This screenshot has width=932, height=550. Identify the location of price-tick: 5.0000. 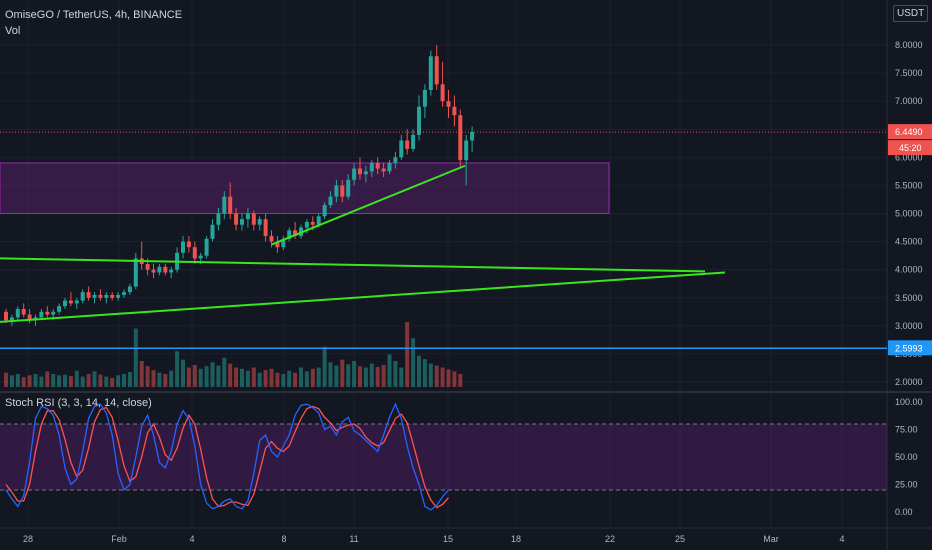
(909, 214).